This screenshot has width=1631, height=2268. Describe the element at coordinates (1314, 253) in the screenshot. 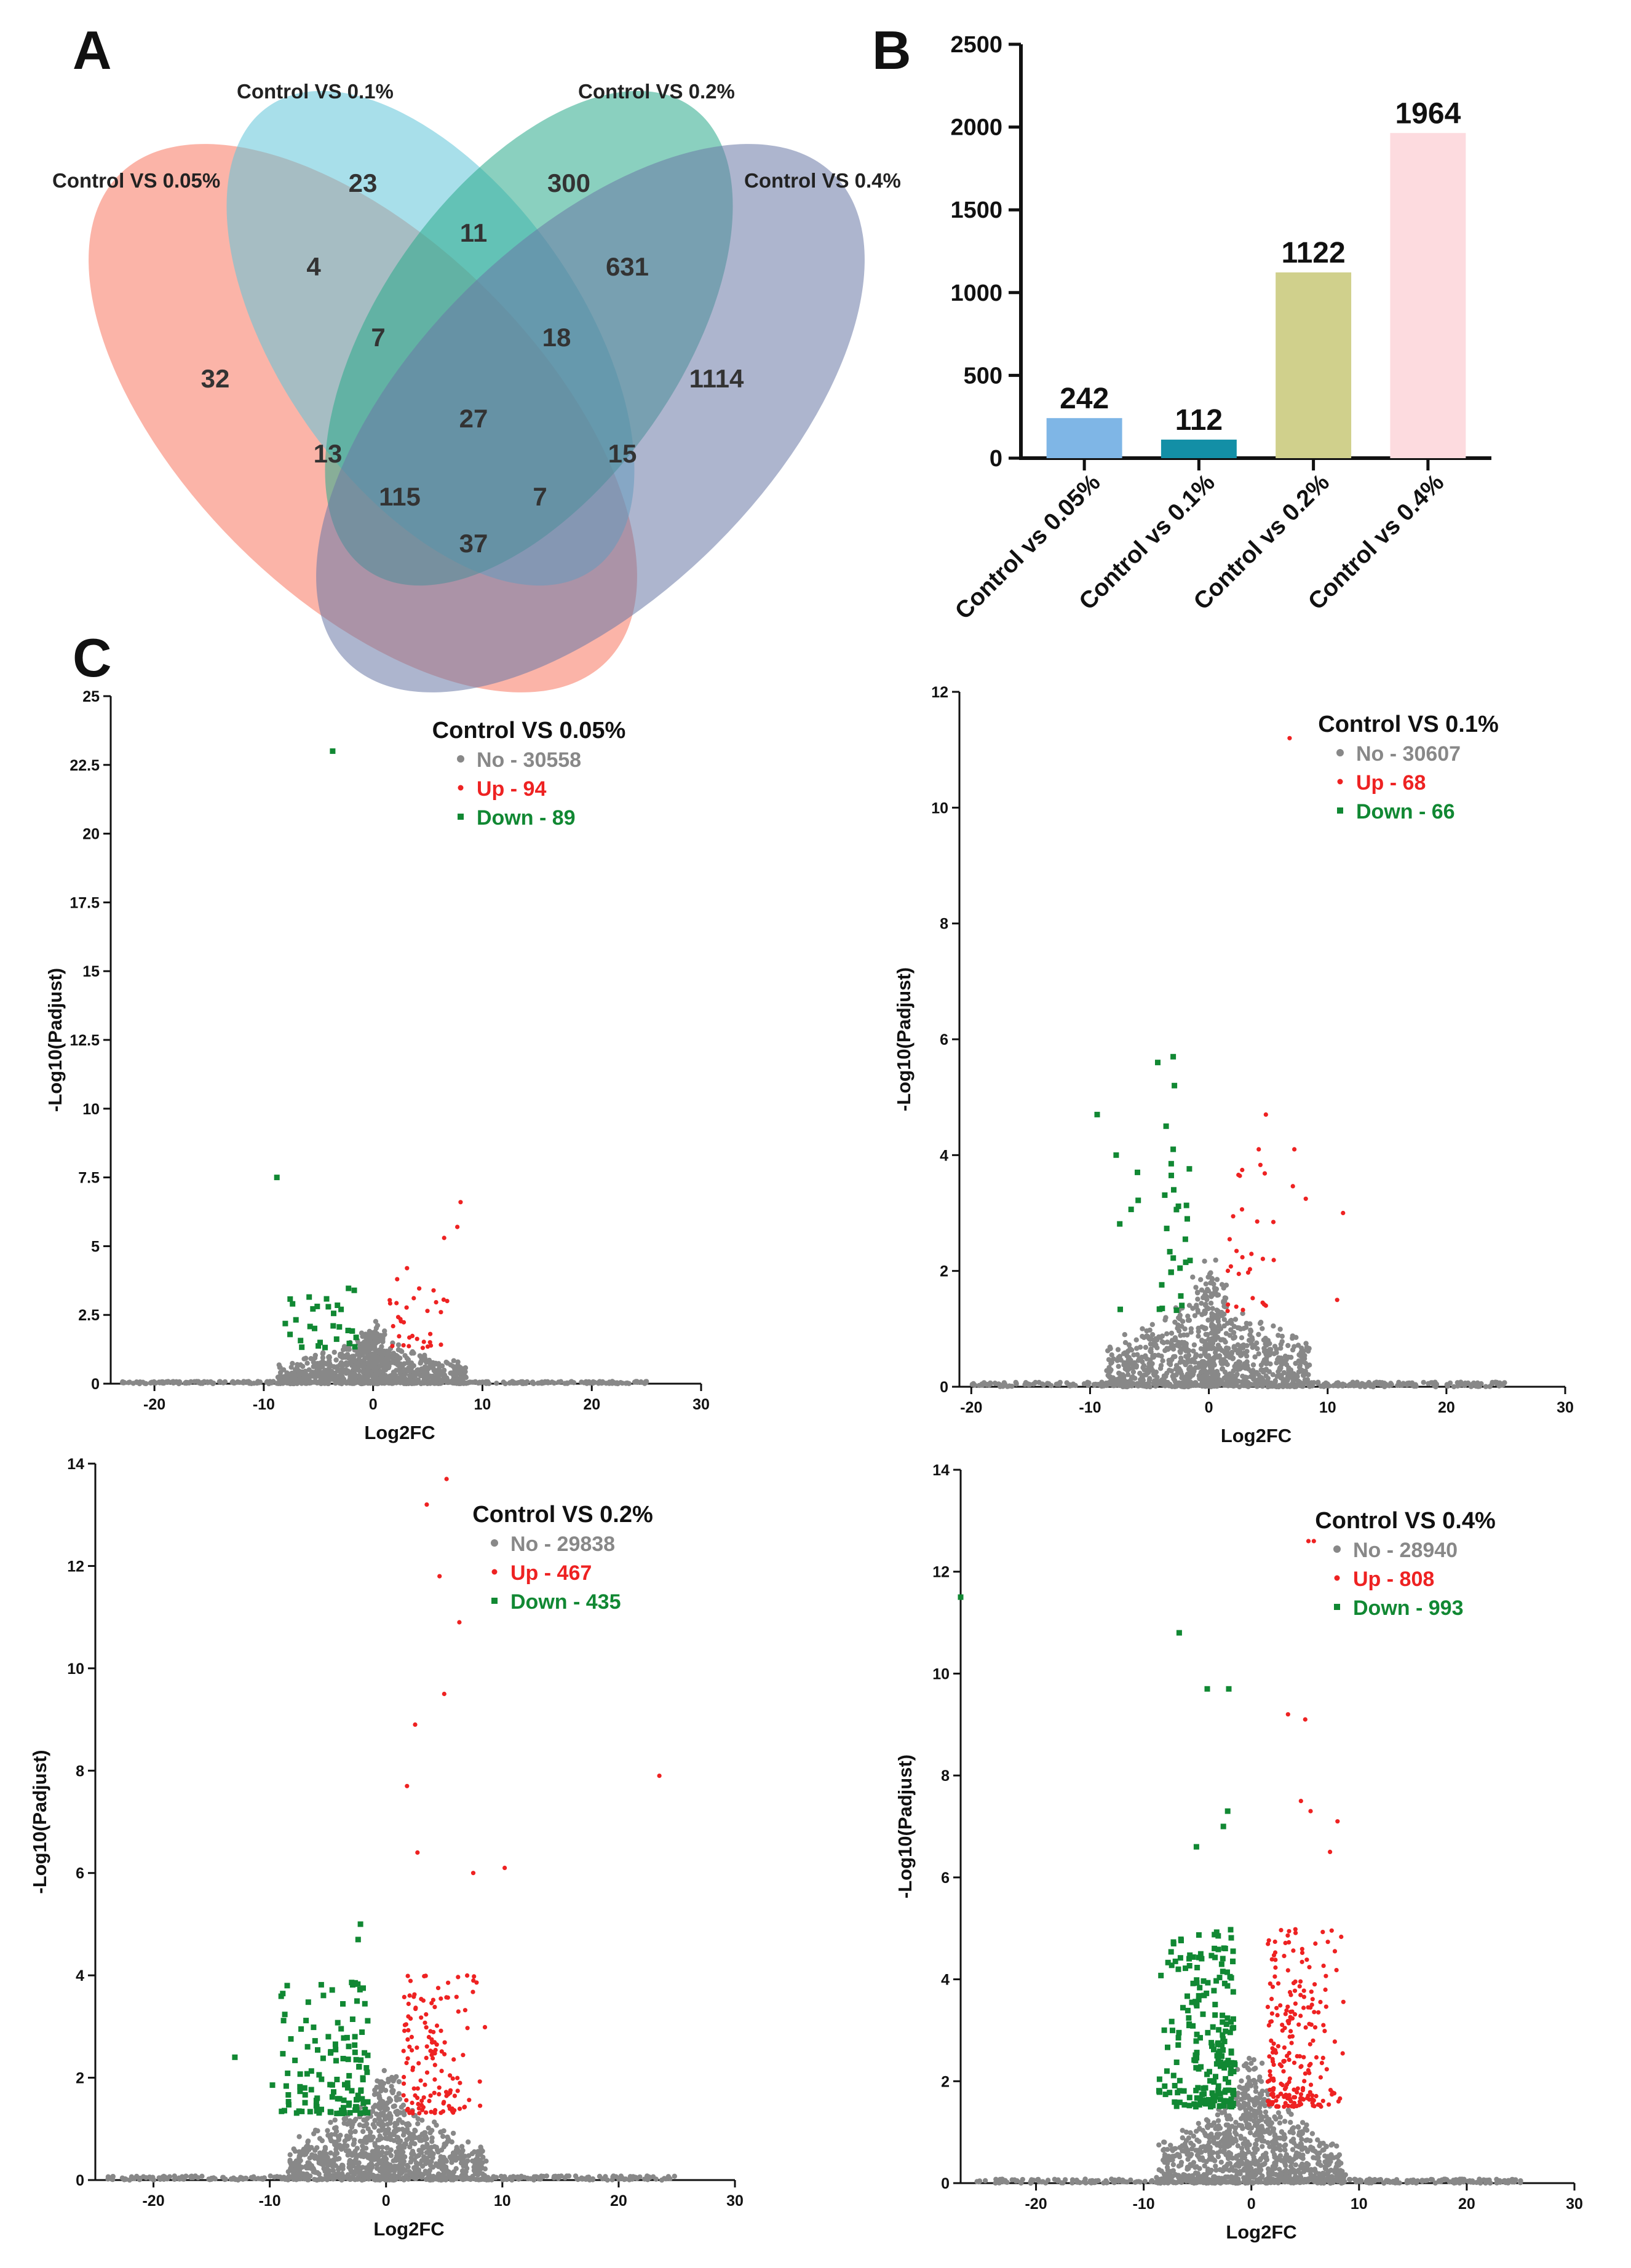

I see `bar-value-label: 1122` at that location.